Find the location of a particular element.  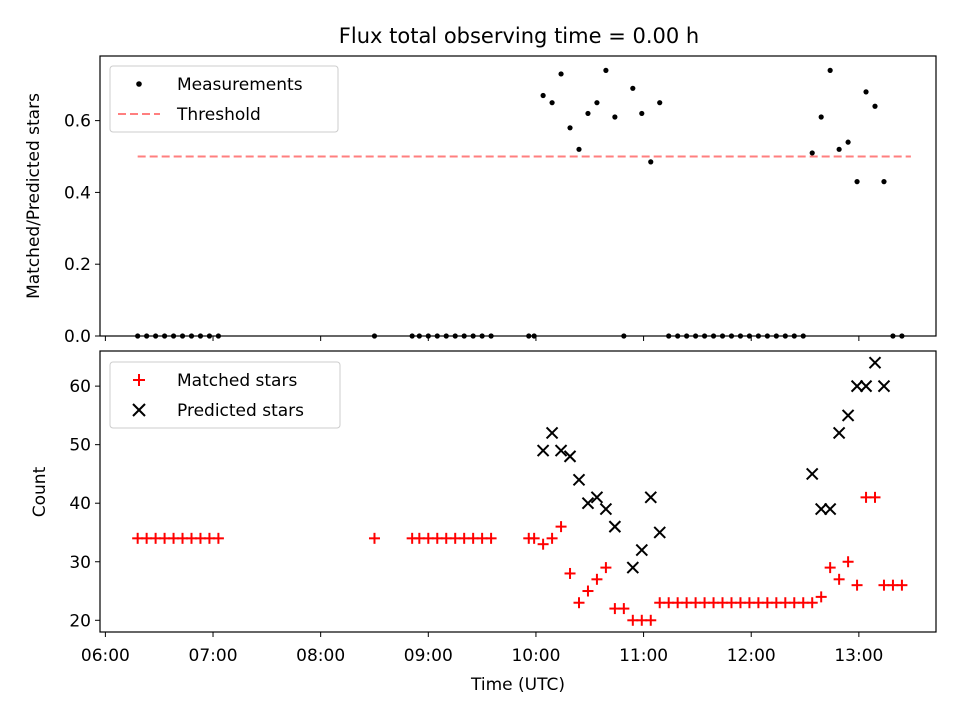

count-y-tick-label: 30 is located at coordinates (80, 563).